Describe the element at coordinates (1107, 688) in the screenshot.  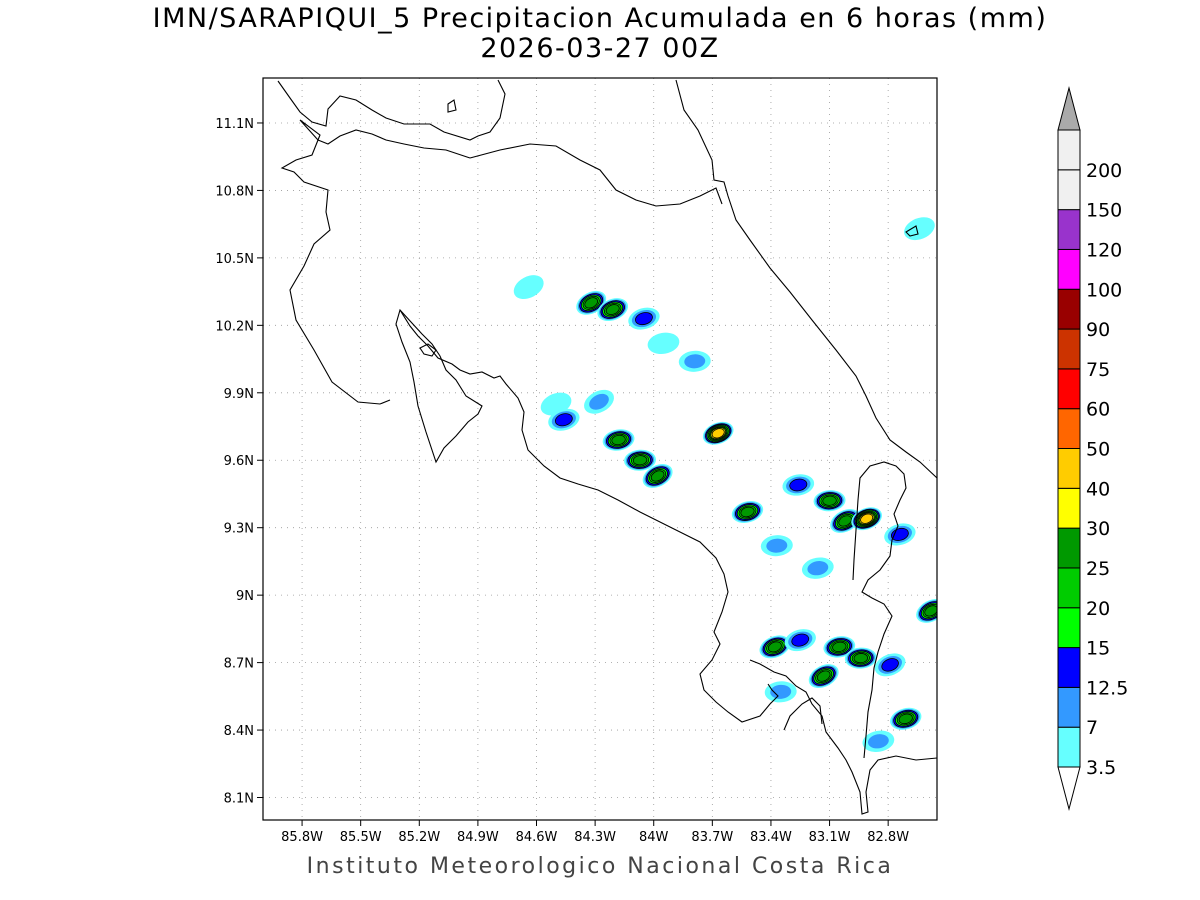
I see `colorbar-label: 12.5` at that location.